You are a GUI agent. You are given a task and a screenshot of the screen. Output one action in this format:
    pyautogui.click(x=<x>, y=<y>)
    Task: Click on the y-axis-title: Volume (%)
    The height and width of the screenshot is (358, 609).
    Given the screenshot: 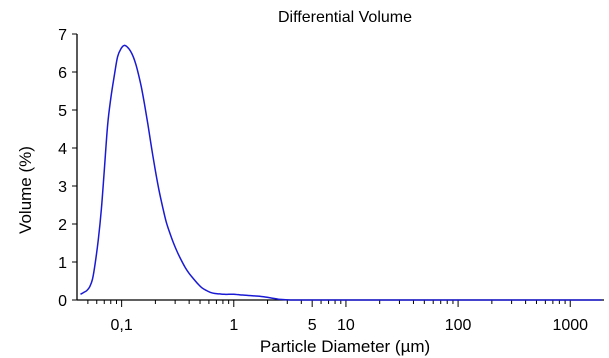 What is the action you would take?
    pyautogui.click(x=25, y=190)
    